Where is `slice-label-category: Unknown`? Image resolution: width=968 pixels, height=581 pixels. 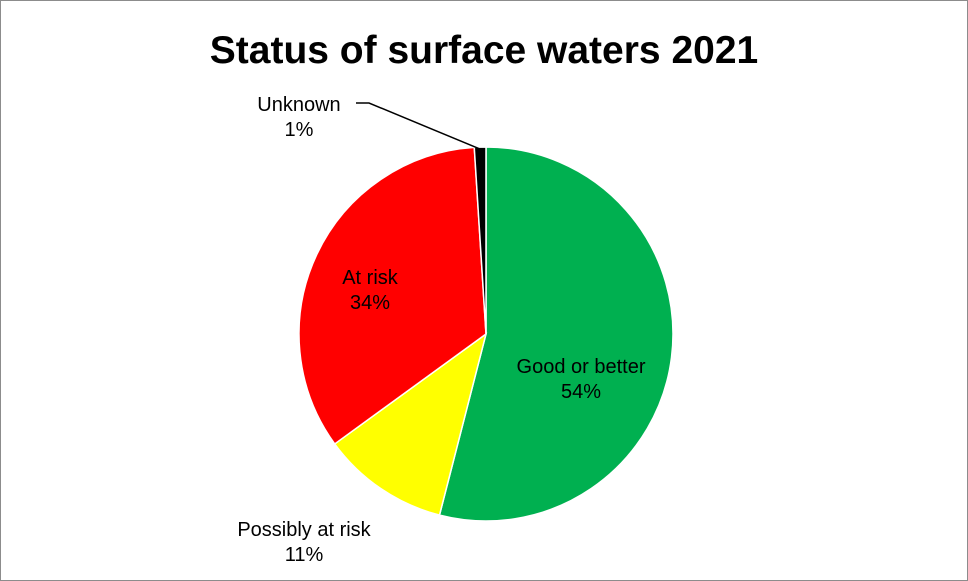 slice-label-category: Unknown is located at coordinates (298, 105).